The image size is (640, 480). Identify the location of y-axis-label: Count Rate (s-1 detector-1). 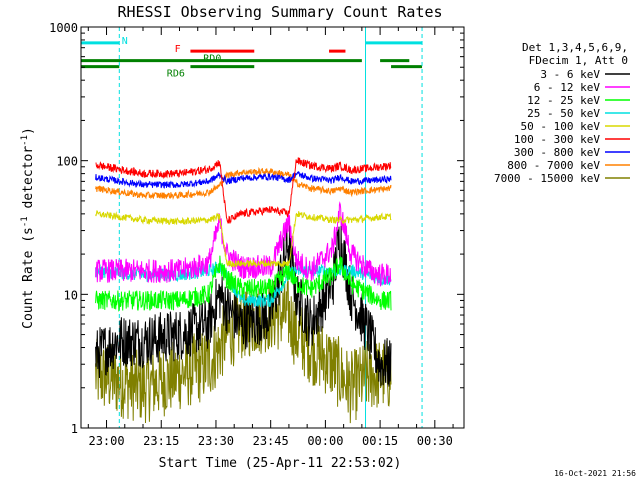
(28, 228).